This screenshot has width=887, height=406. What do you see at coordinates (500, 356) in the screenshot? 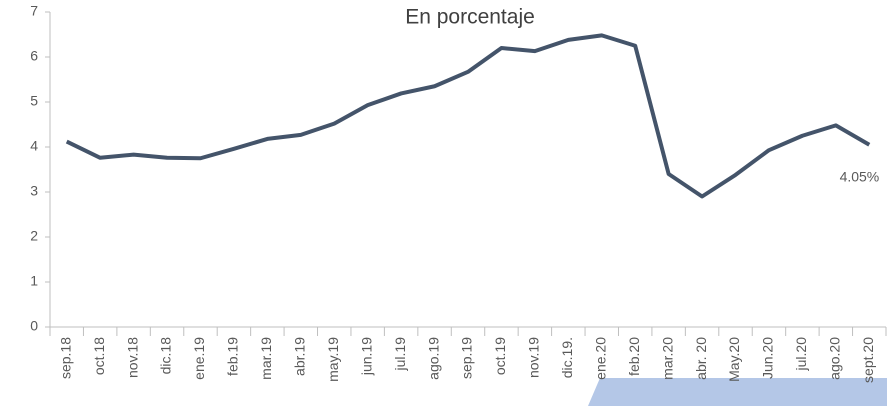
I see `x-tick-label: oct.19` at bounding box center [500, 356].